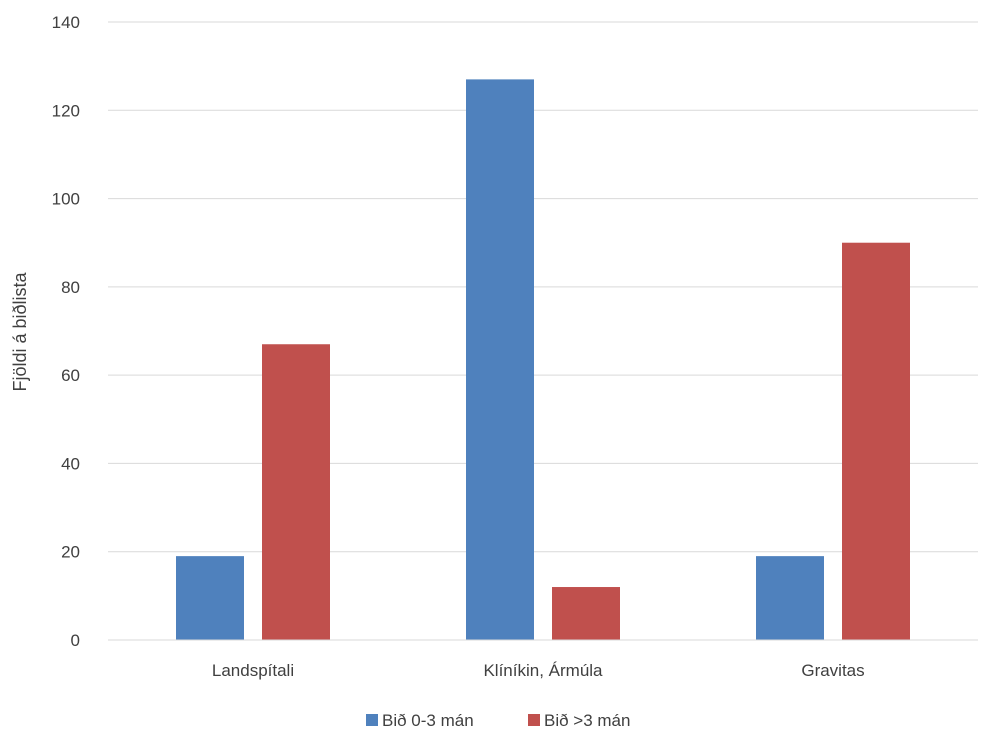 The height and width of the screenshot is (740, 998). What do you see at coordinates (66, 22) in the screenshot?
I see `y-tick-label: 140` at bounding box center [66, 22].